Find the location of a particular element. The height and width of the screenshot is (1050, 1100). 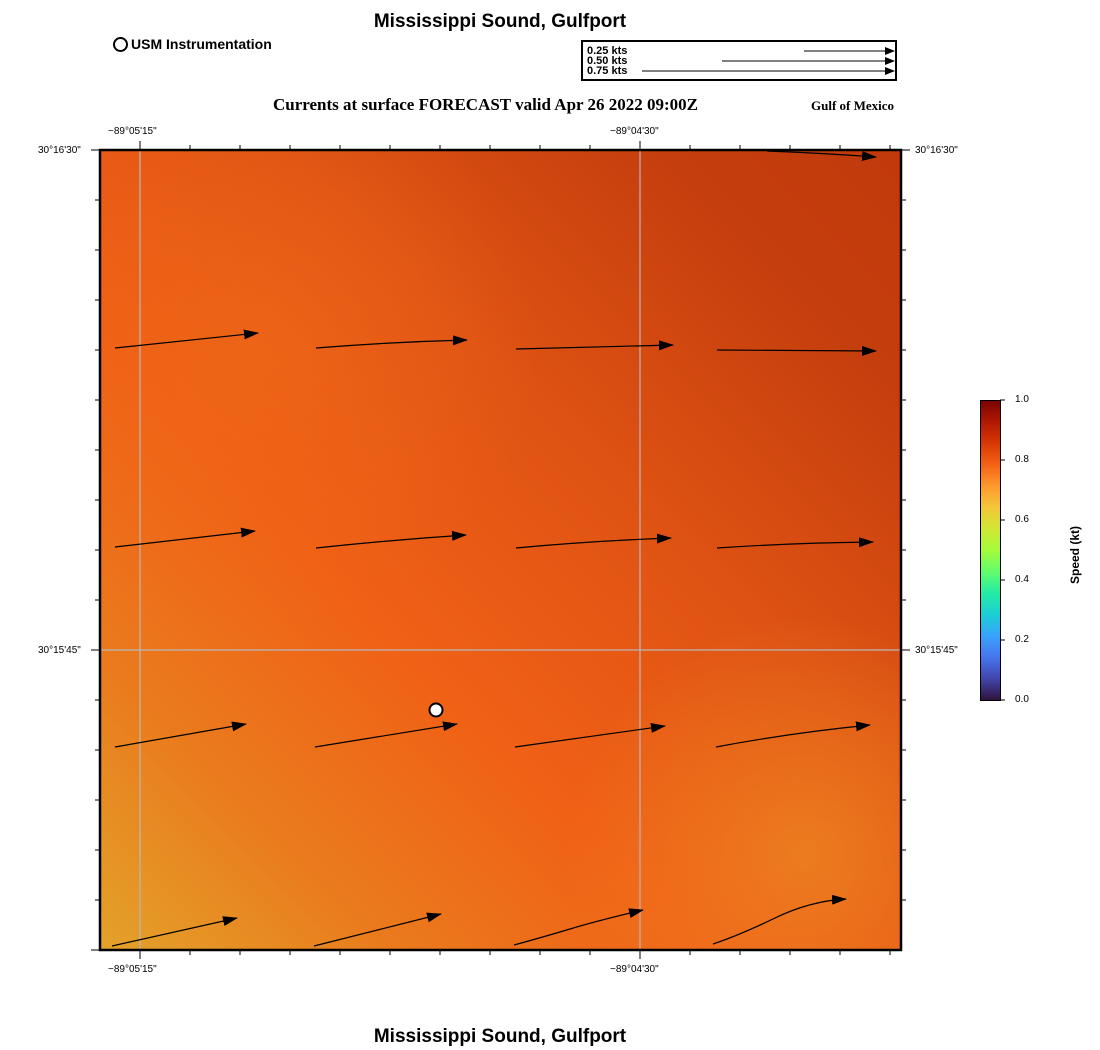

station-marker-icon is located at coordinates (120, 44).